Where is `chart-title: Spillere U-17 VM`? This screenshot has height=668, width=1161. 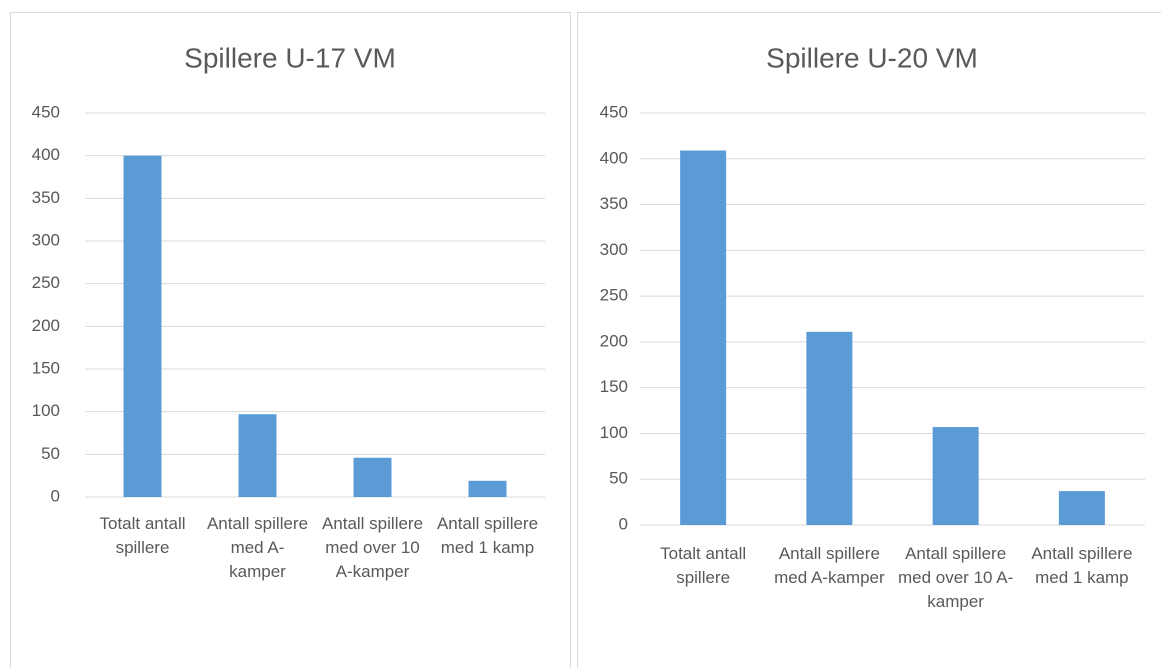
chart-title: Spillere U-17 VM is located at coordinates (290, 57).